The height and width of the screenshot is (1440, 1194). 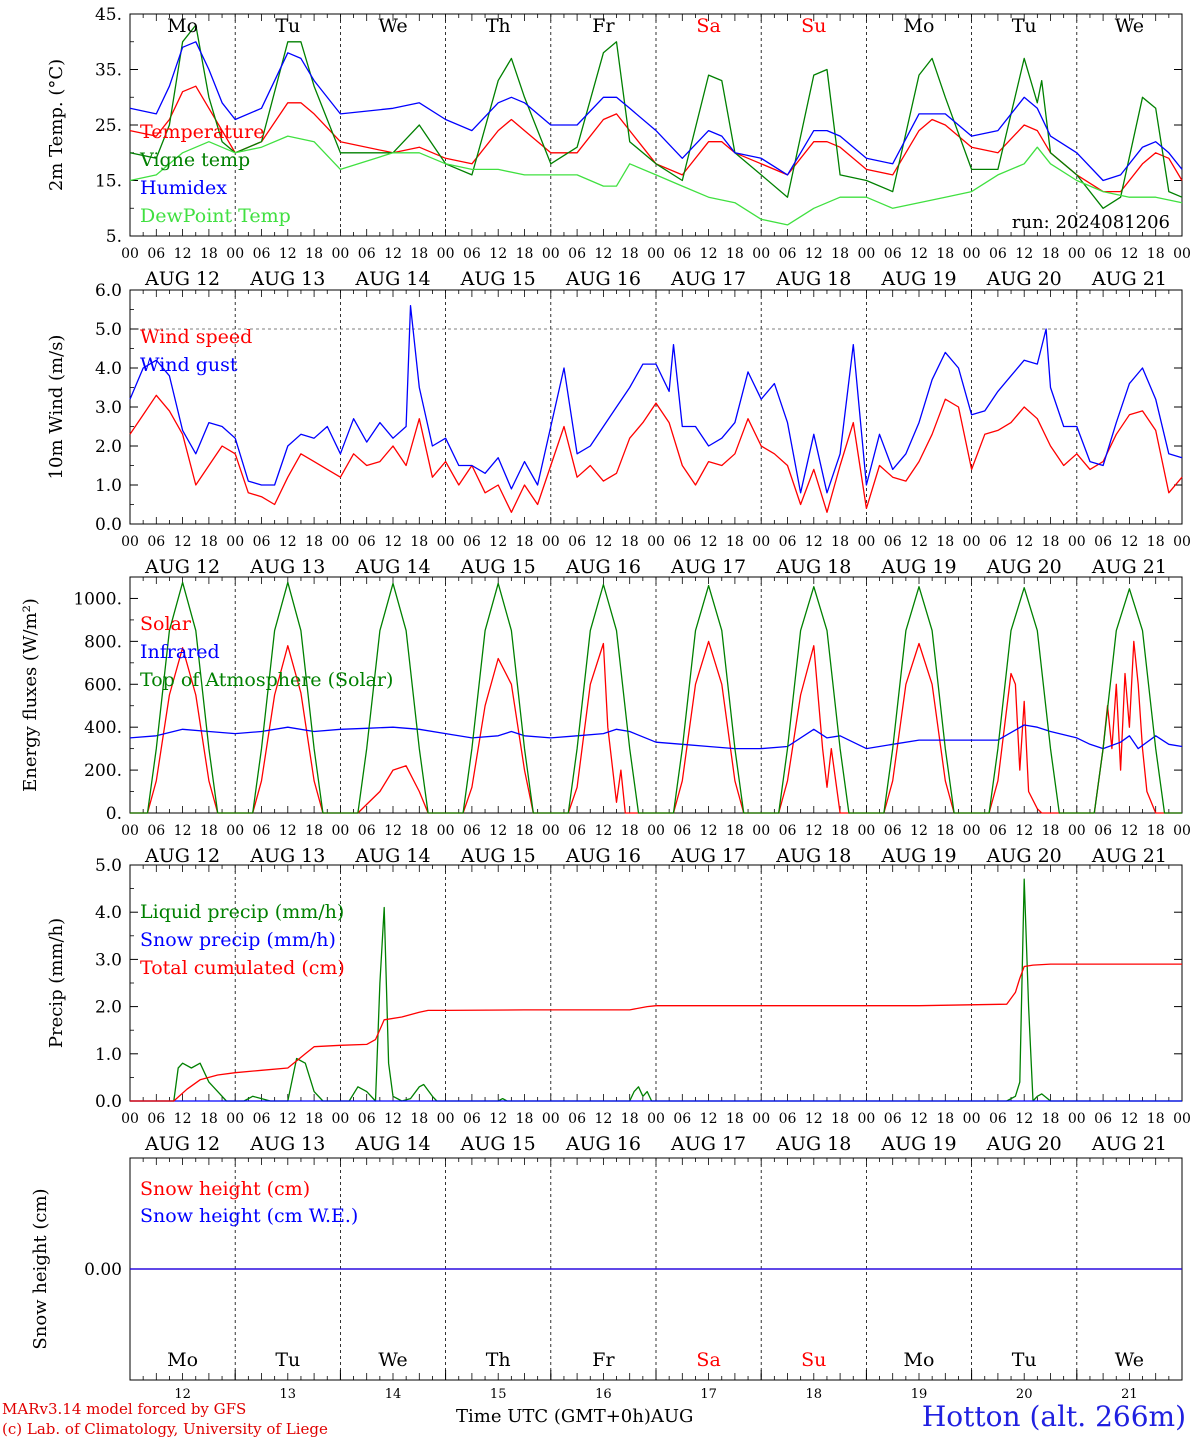 I want to click on temp-y-tick-label: 25., so click(x=108, y=126).